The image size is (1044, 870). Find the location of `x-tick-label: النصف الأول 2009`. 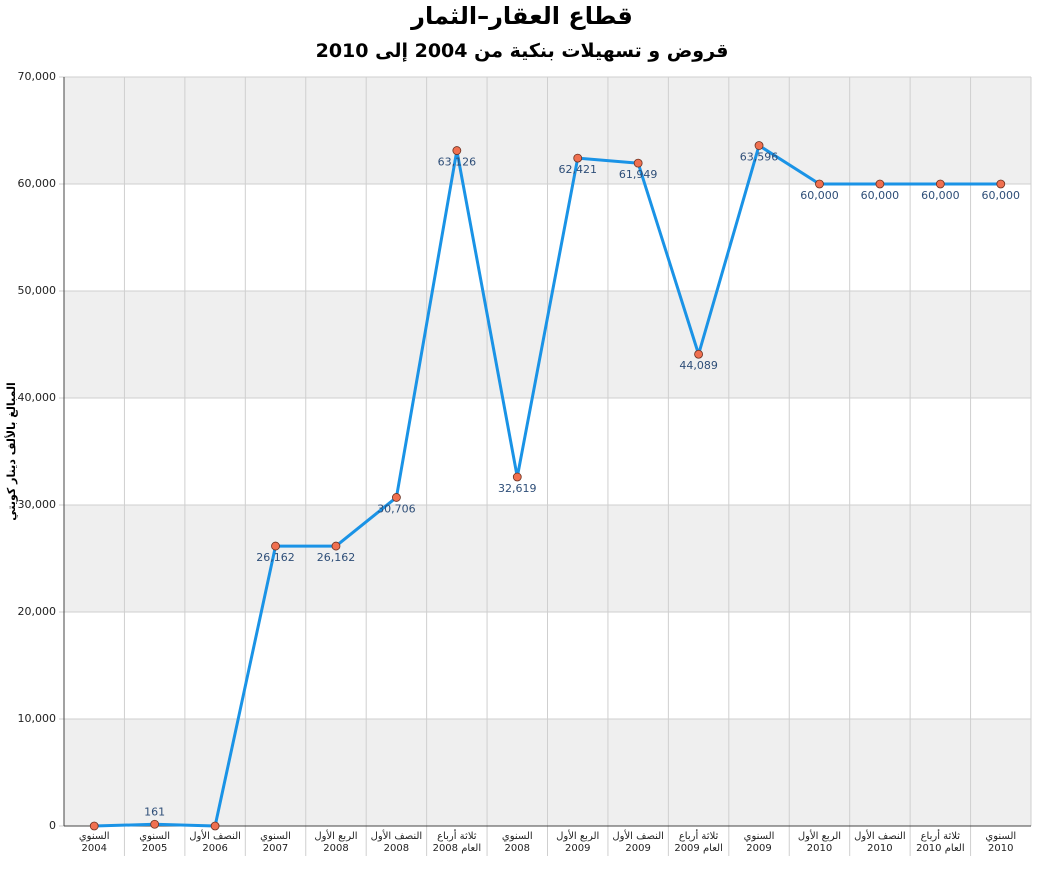

x-tick-label: النصف الأول 2009 is located at coordinates (638, 842).